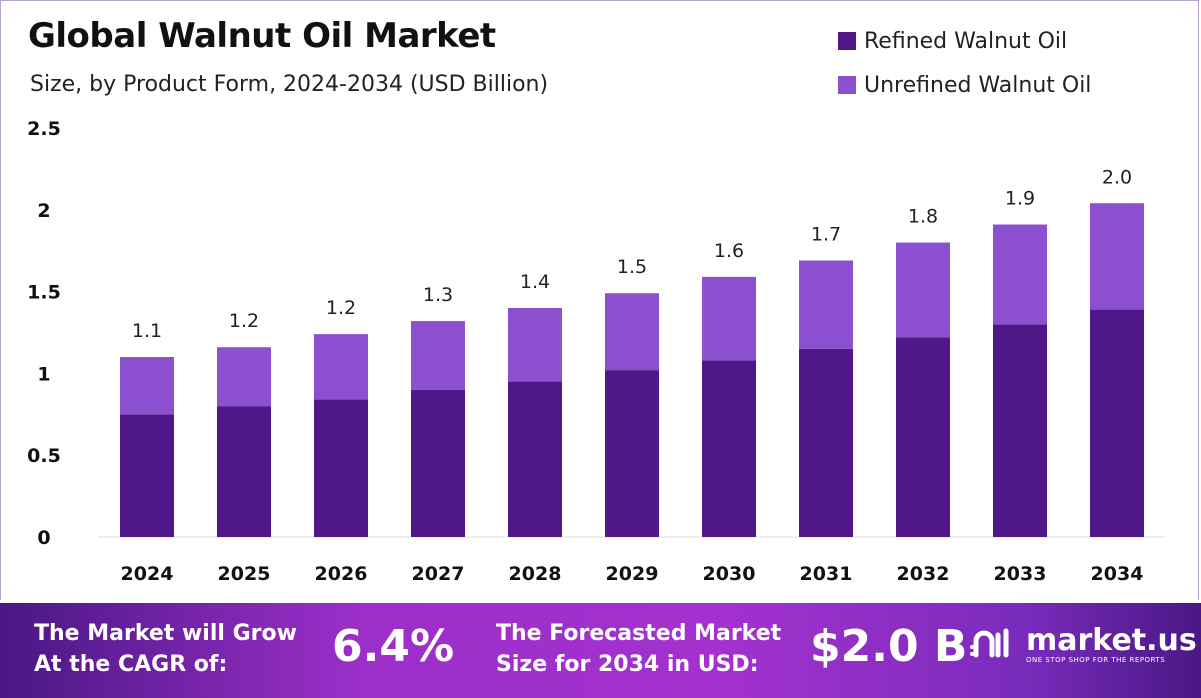 The image size is (1201, 698). Describe the element at coordinates (923, 290) in the screenshot. I see `bar-unrefined-2032` at that location.